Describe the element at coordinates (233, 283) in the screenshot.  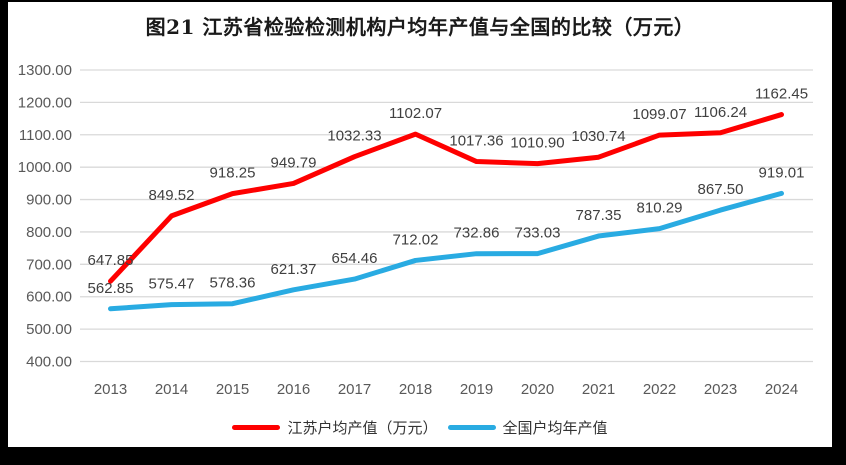
I see `data-label-series-1: 578.36` at that location.